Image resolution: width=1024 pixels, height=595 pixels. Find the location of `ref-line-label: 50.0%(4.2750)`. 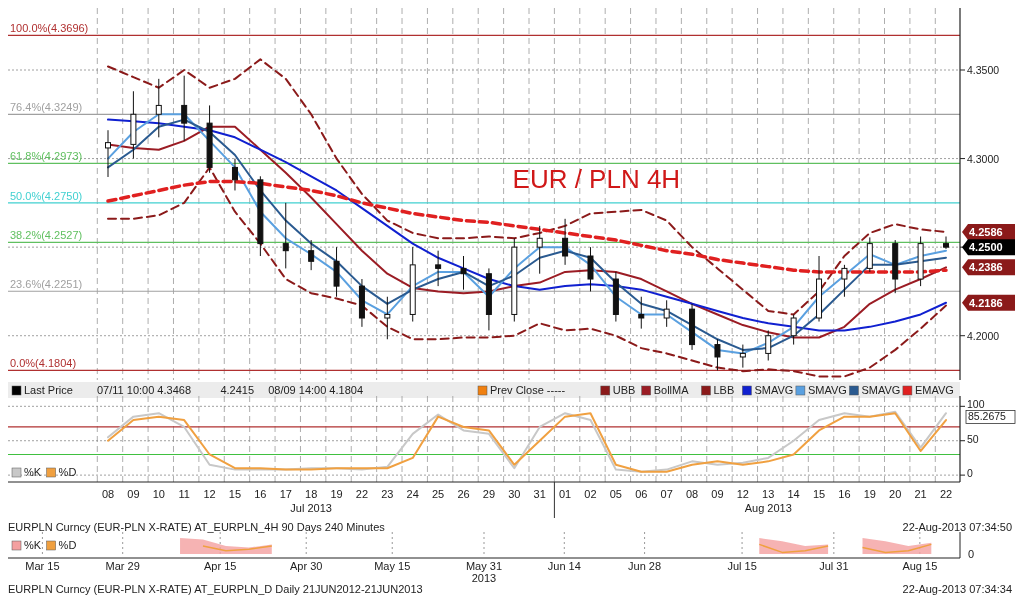

ref-line-label: 50.0%(4.2750) is located at coordinates (46, 195).